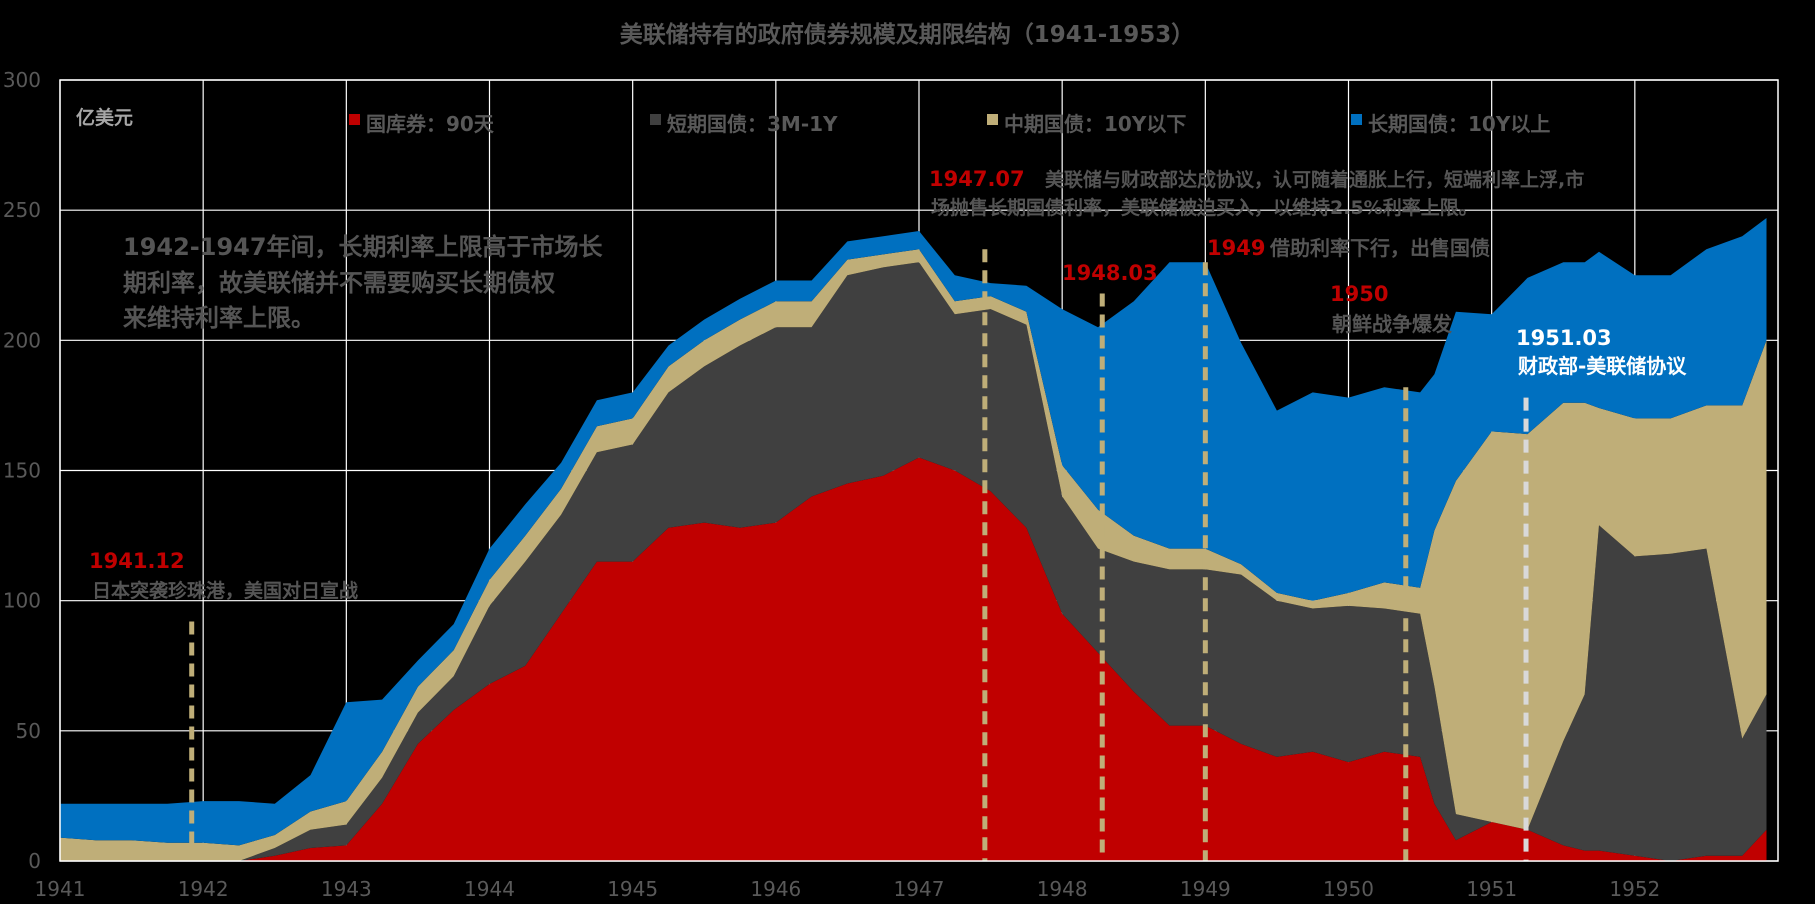  Describe the element at coordinates (60, 889) in the screenshot. I see `x-tick-label-1941: 1941` at that location.